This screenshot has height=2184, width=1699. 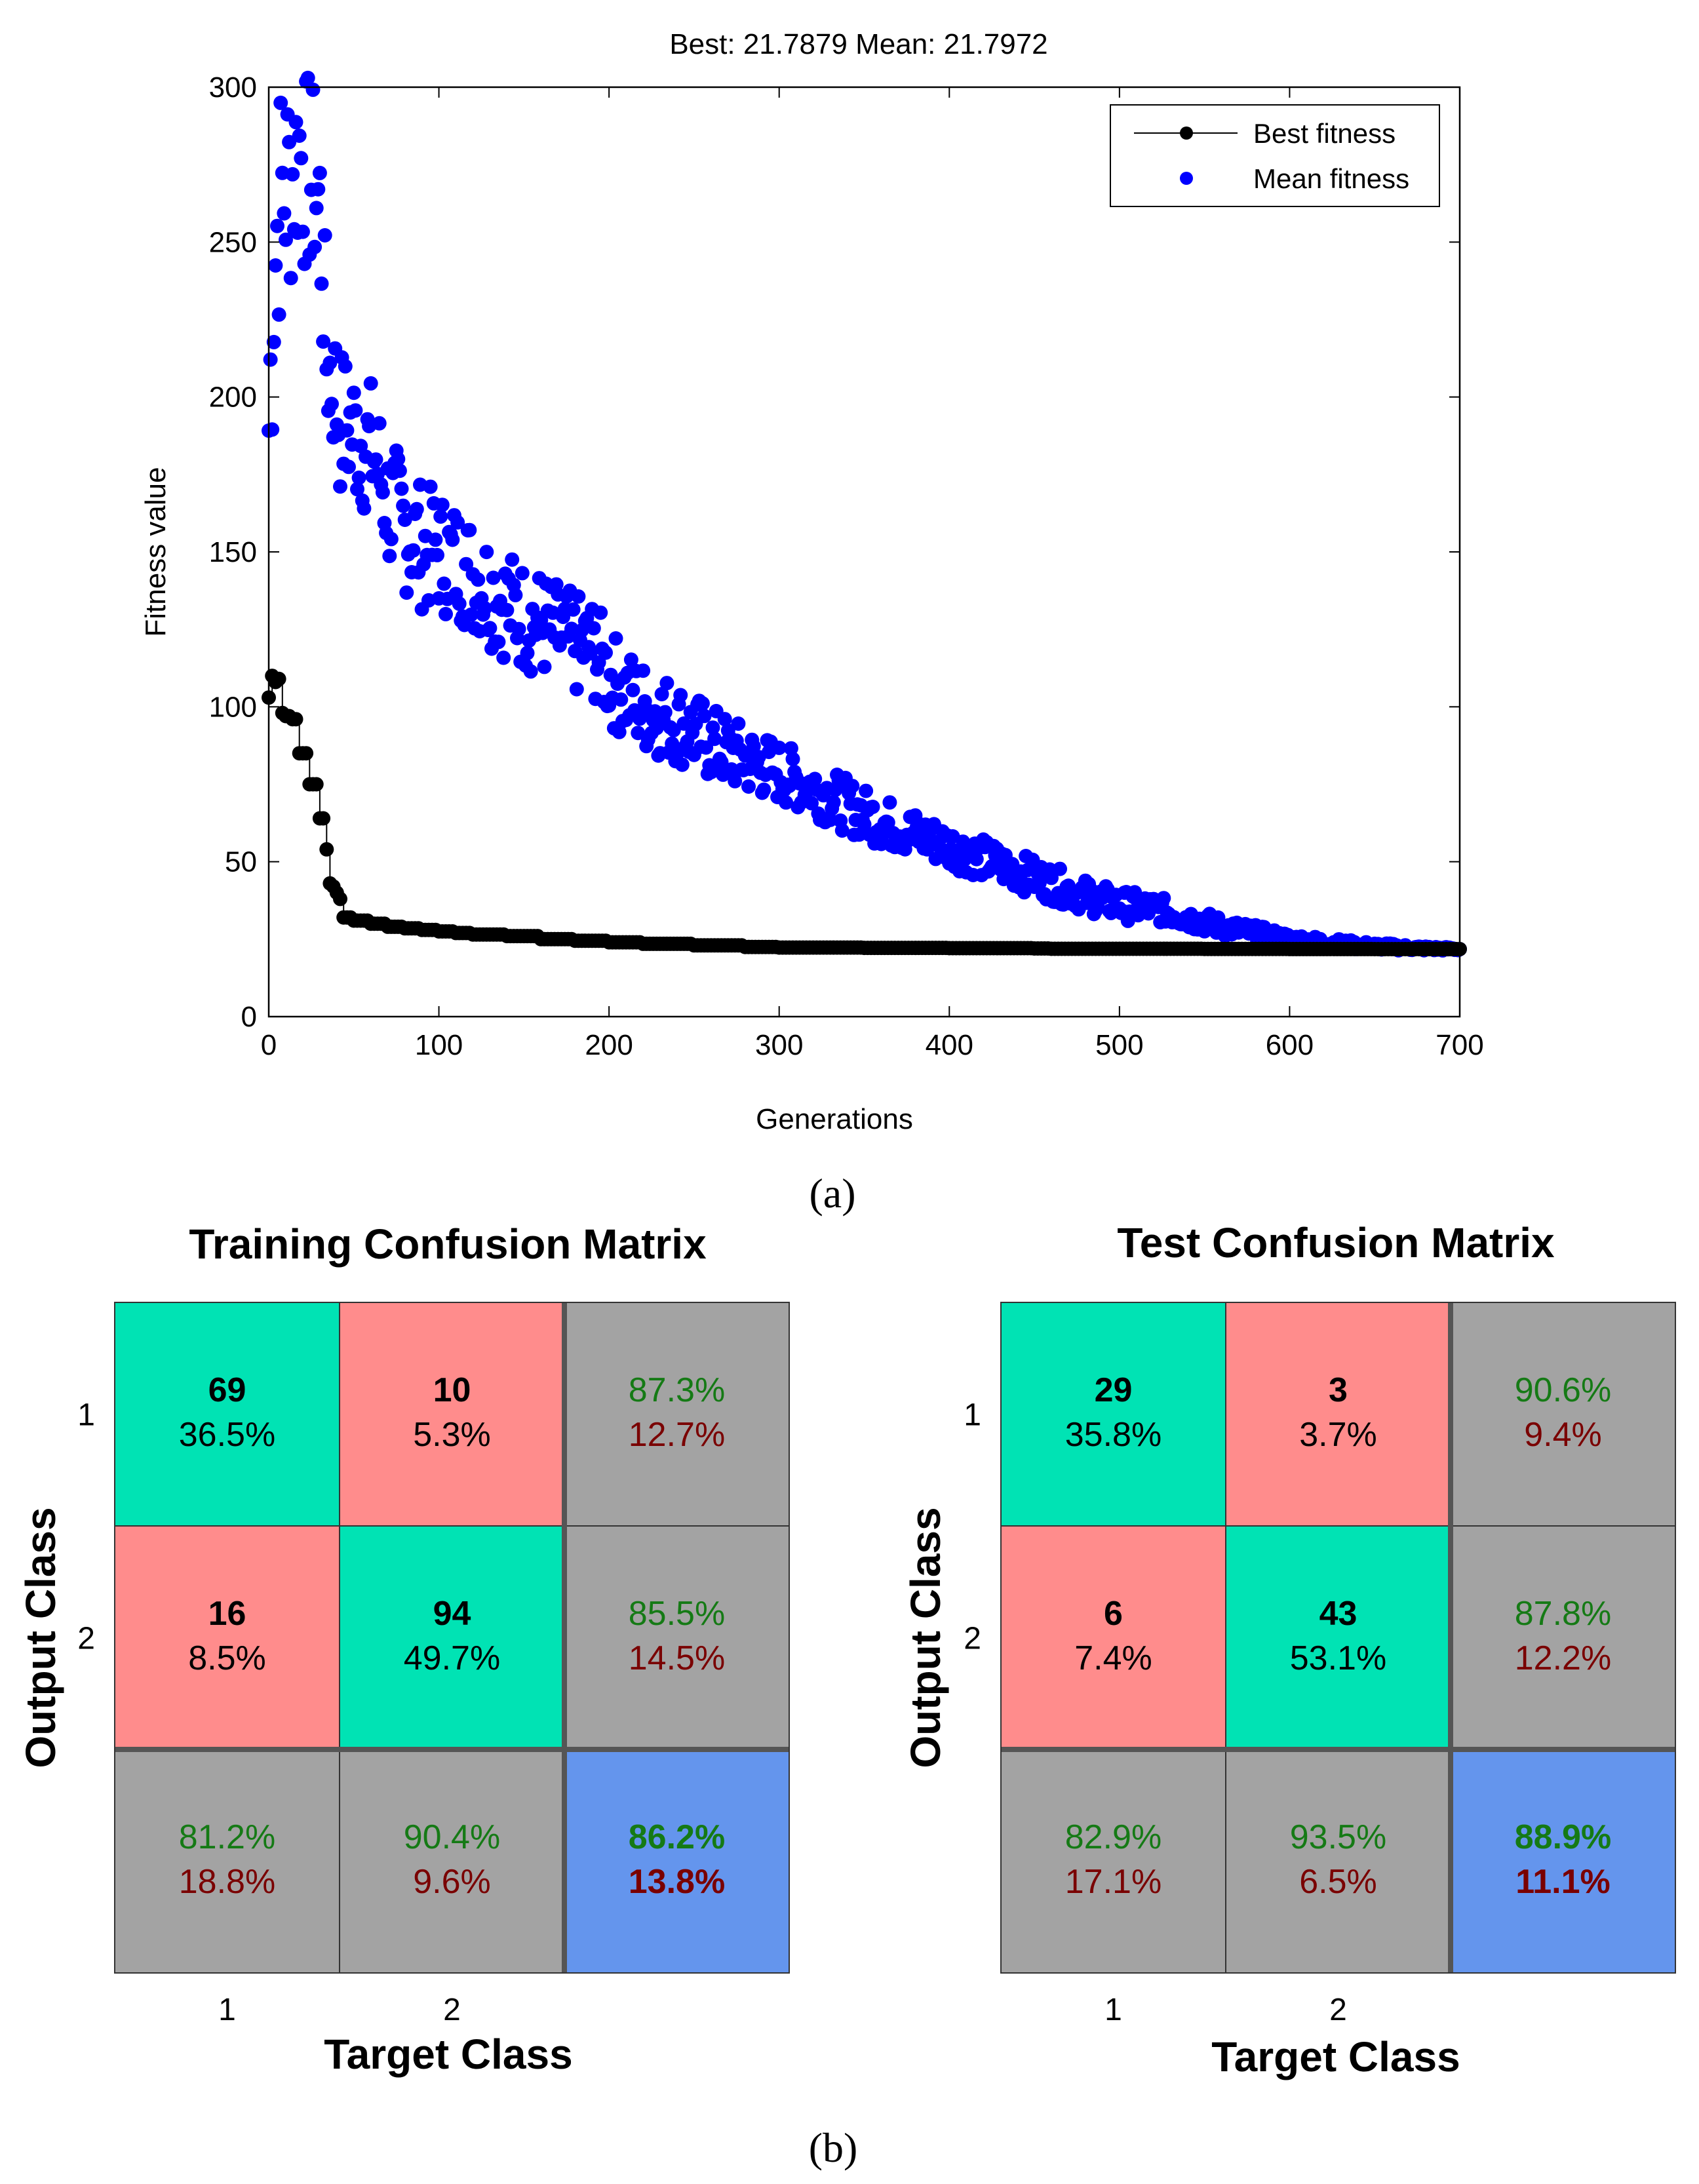 I want to click on x-tick-label: 200, so click(x=609, y=1045).